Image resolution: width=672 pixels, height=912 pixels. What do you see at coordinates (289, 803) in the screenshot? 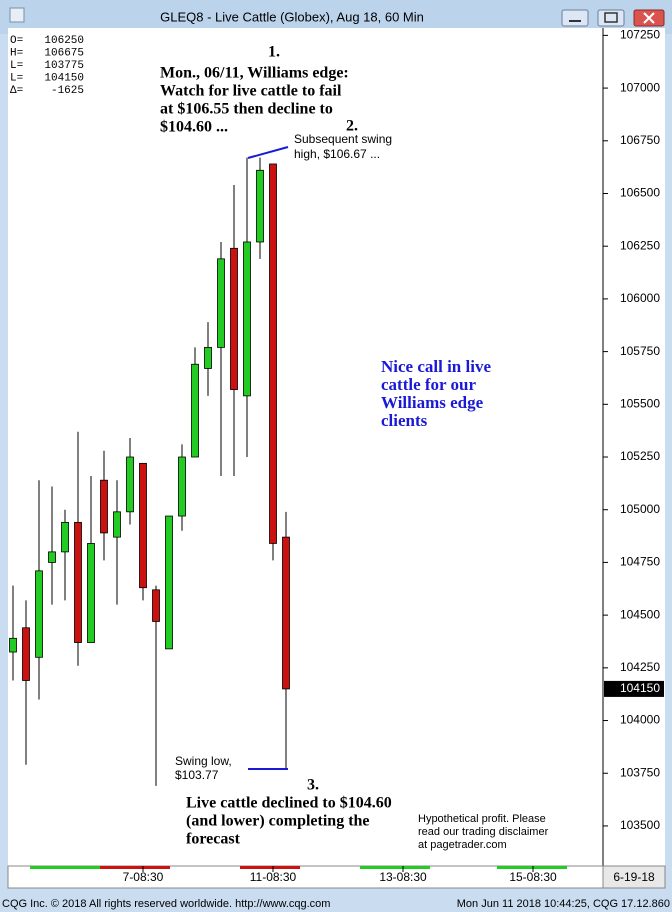
I see `annotation: Live cattle declined to $104.60` at bounding box center [289, 803].